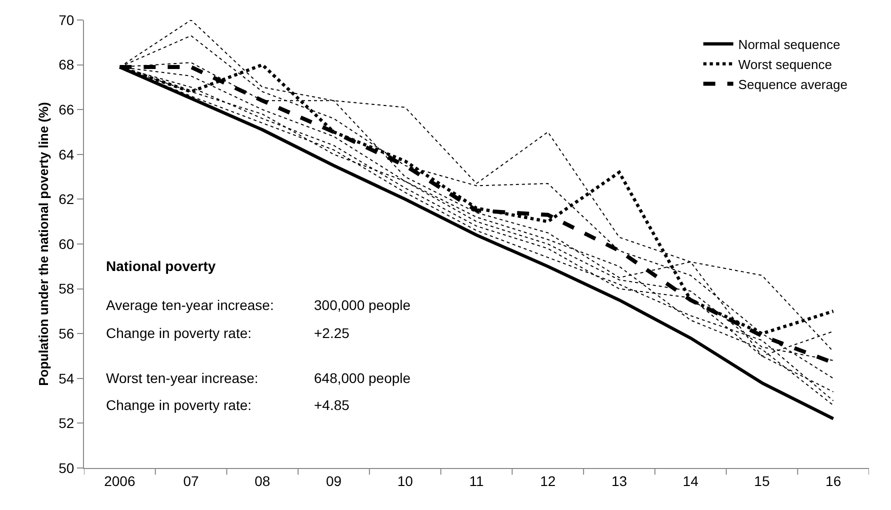 This screenshot has width=891, height=510. I want to click on x-tick-label: 12, so click(548, 480).